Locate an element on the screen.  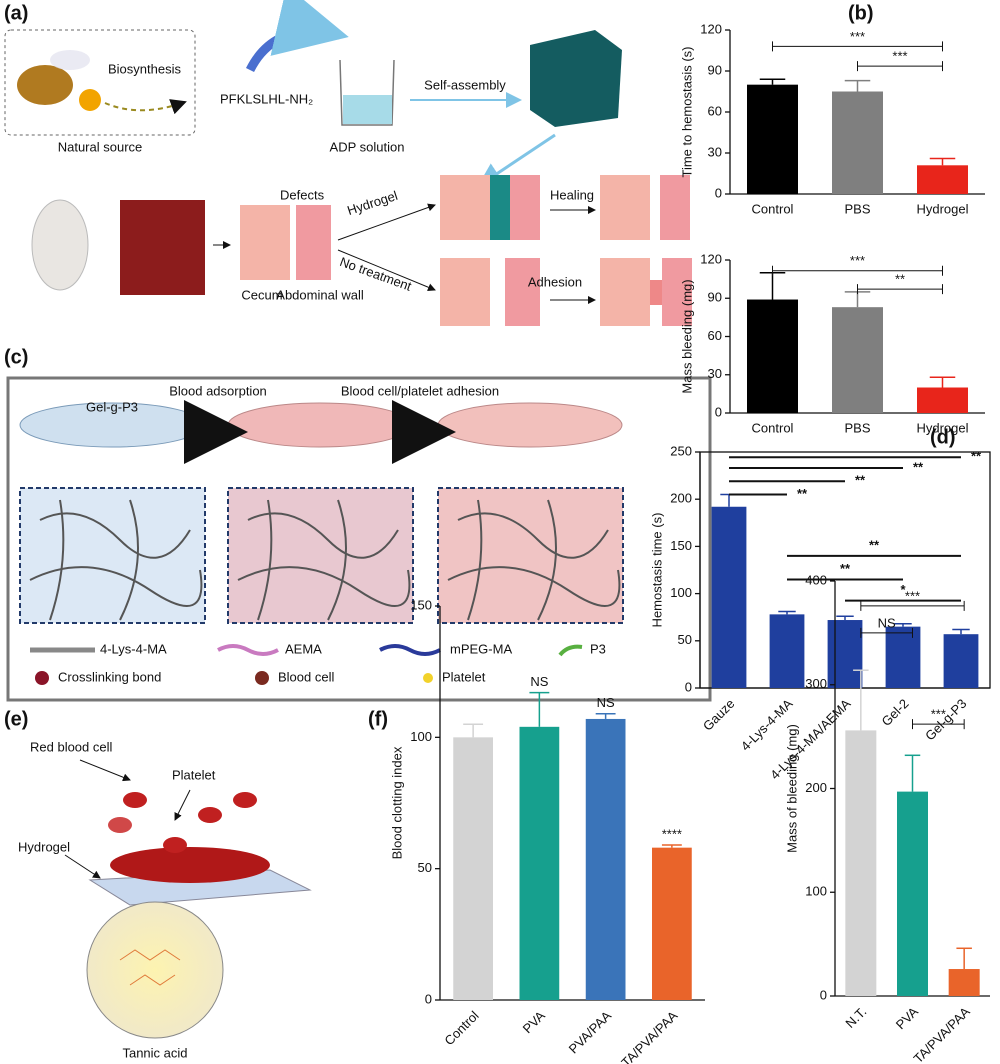
x-tick-label: Hydrogel is located at coordinates (942, 427).